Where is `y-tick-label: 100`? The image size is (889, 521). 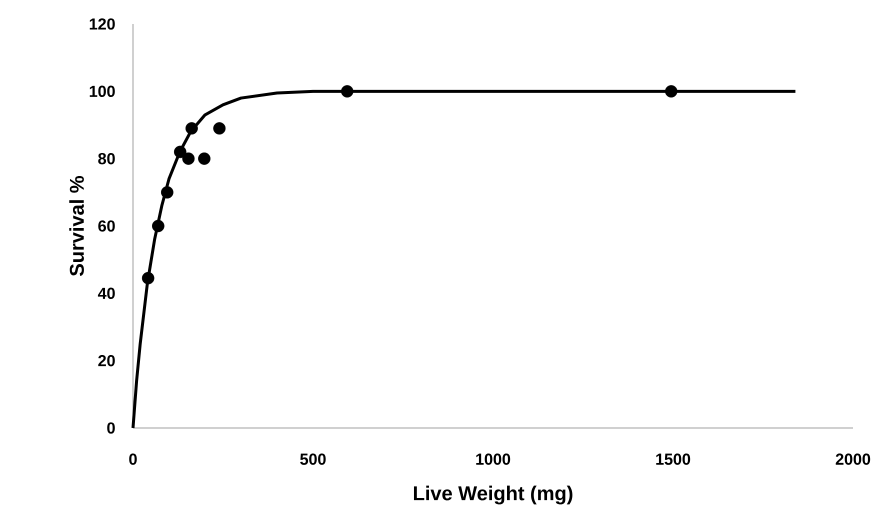
y-tick-label: 100 is located at coordinates (102, 91).